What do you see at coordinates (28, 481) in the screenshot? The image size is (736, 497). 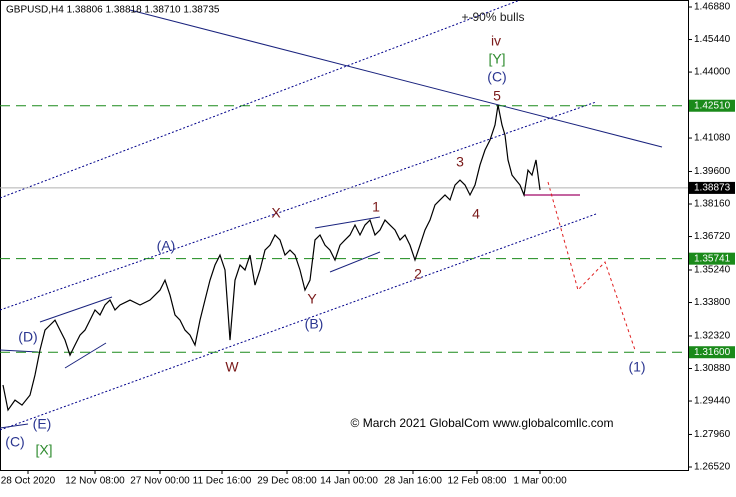 I see `x-tick-label: 28 Oct 2020` at bounding box center [28, 481].